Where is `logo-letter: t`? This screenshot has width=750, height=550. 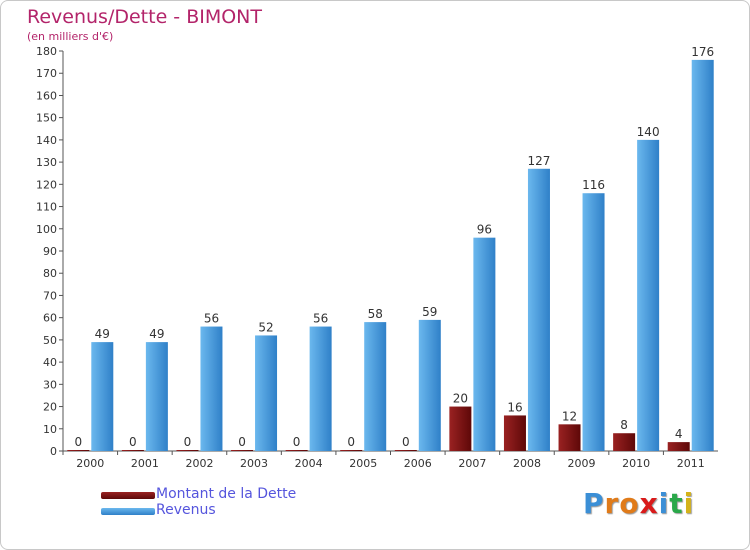
logo-letter: t is located at coordinates (676, 503).